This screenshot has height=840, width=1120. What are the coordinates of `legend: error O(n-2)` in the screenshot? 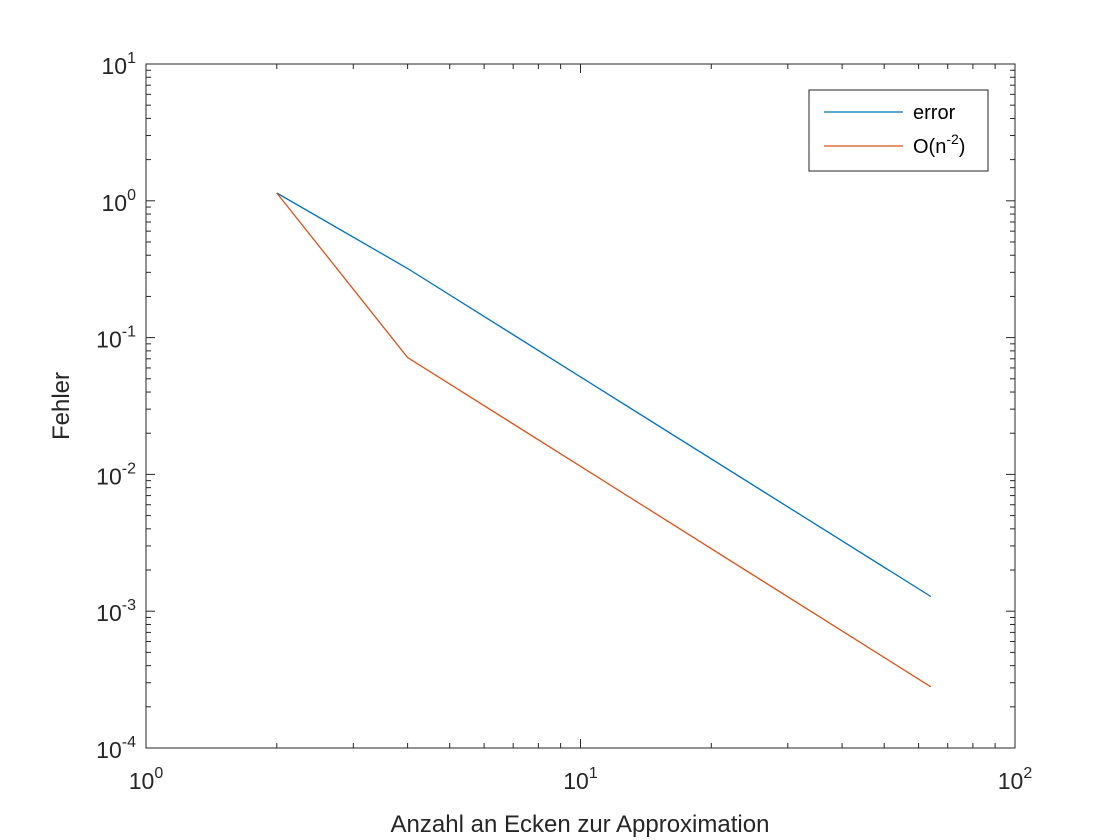 It's located at (898, 130).